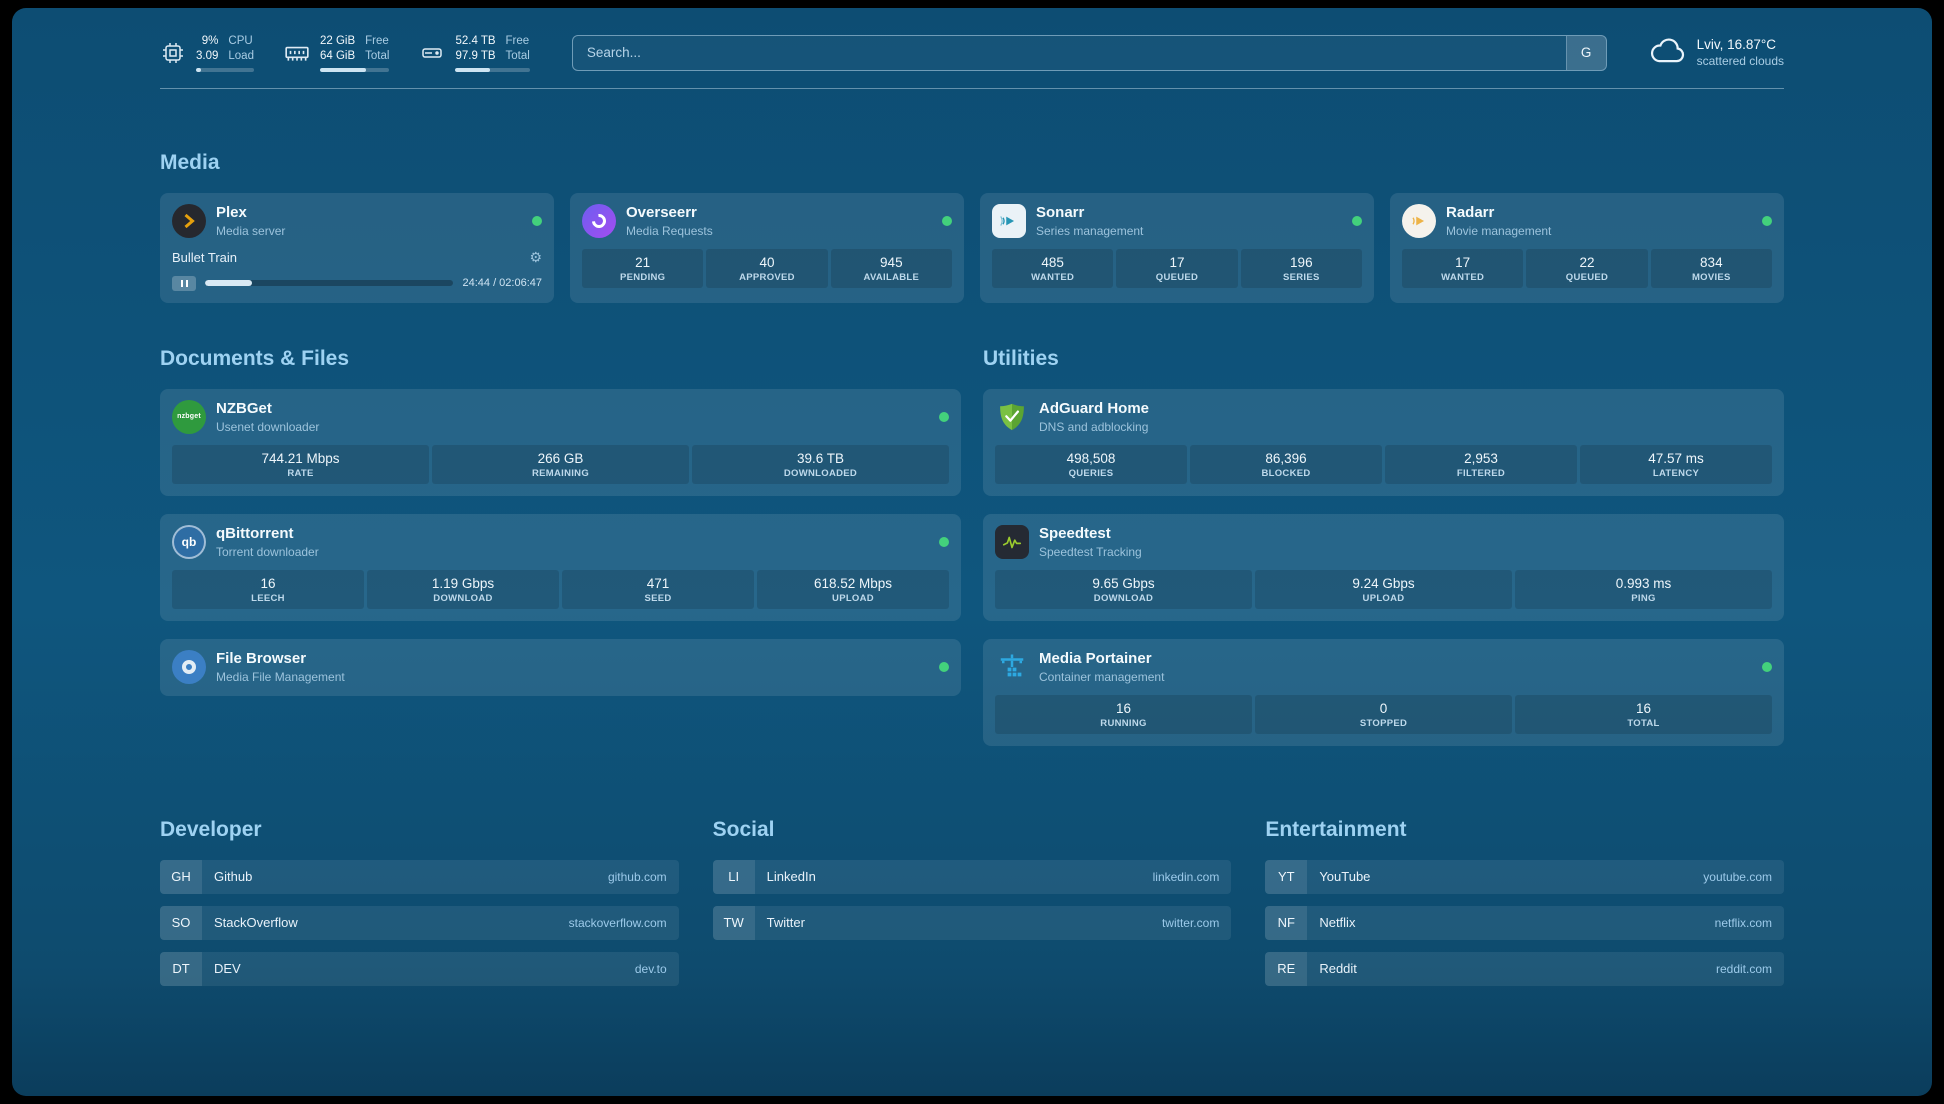 Image resolution: width=1944 pixels, height=1104 pixels. I want to click on stat-available: 945 AVAILABLE, so click(891, 268).